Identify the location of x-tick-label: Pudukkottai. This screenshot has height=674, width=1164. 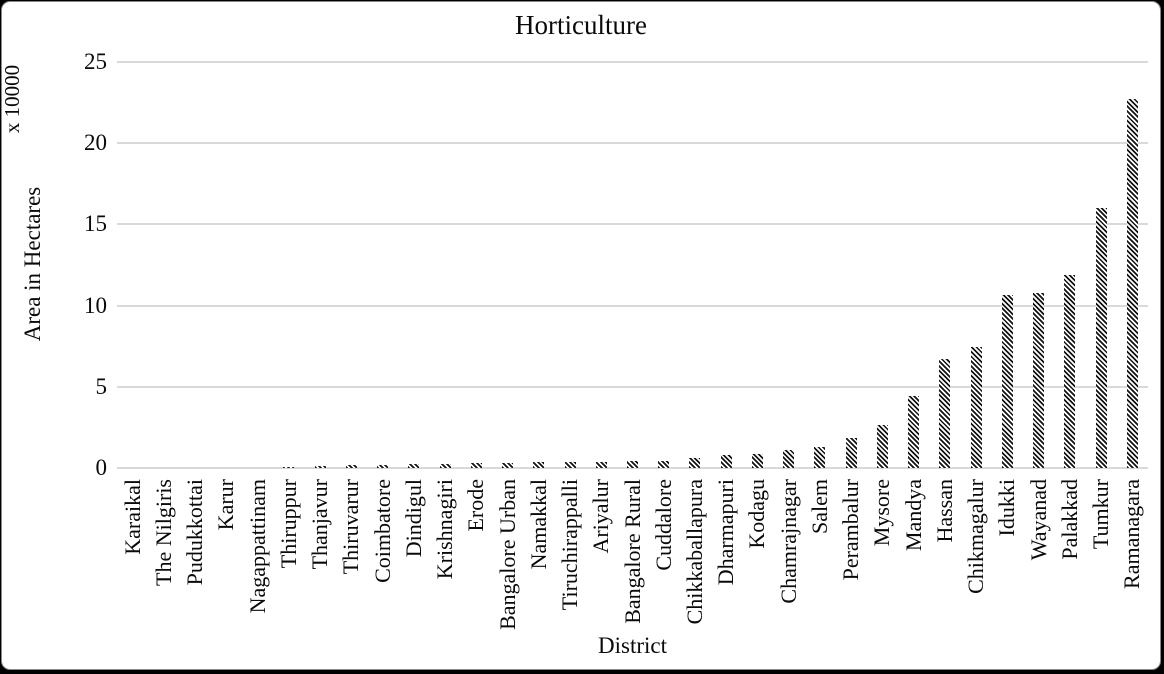
(195, 532).